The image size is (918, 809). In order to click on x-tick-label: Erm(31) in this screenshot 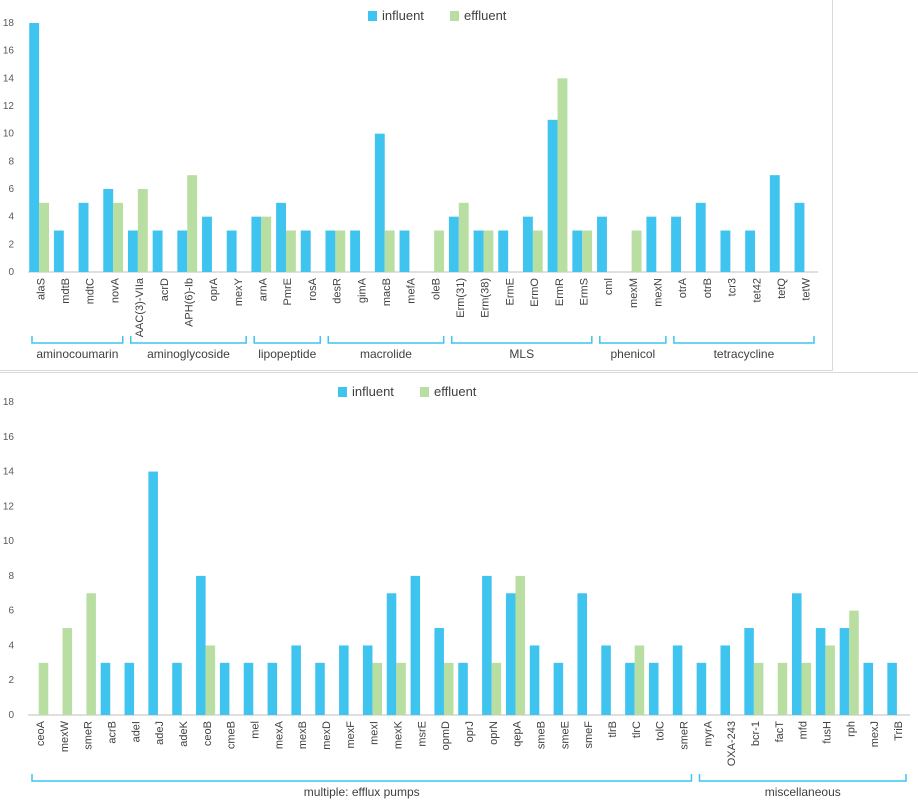, I will do `click(461, 298)`.